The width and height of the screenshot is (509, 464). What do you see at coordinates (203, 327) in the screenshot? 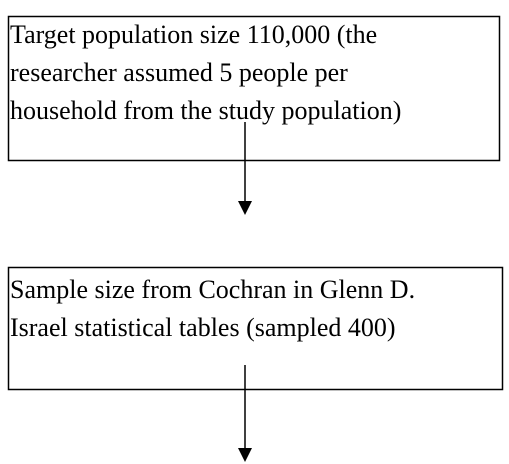
I see `box-text-line: Israel statistical tables (sampled 400)` at bounding box center [203, 327].